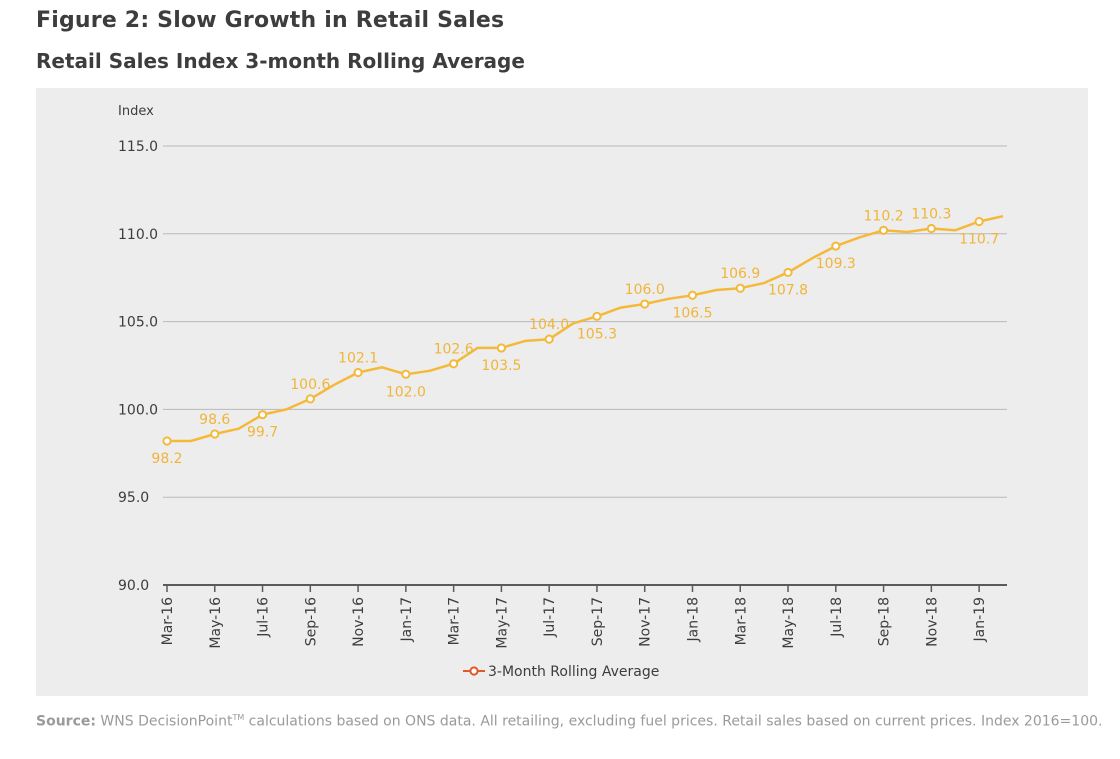 The width and height of the screenshot is (1120, 759). What do you see at coordinates (133, 586) in the screenshot?
I see `y-tick-label: 90.0` at bounding box center [133, 586].